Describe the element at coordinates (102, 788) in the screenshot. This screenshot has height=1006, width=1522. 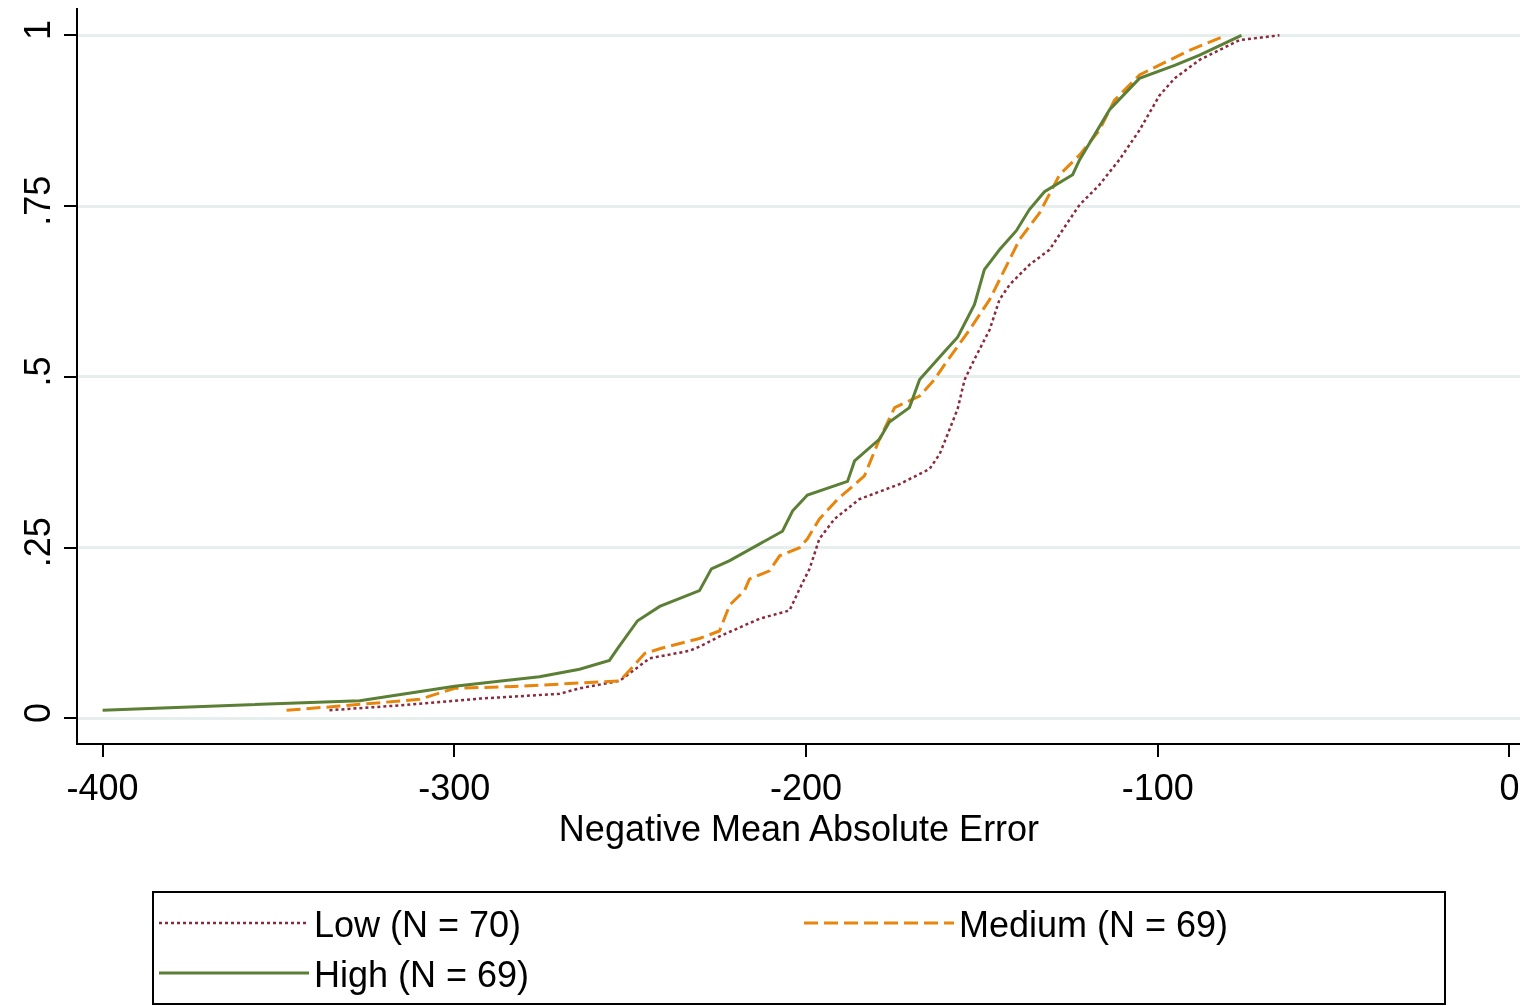
I see `x-tick-label: -400` at that location.